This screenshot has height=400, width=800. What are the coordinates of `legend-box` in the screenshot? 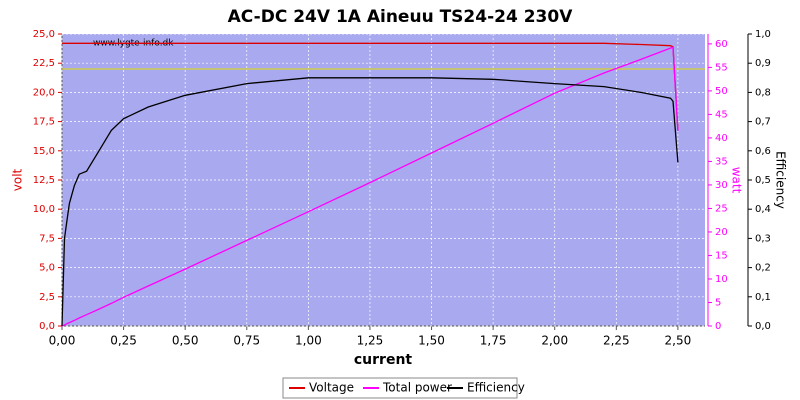 It's located at (400, 388).